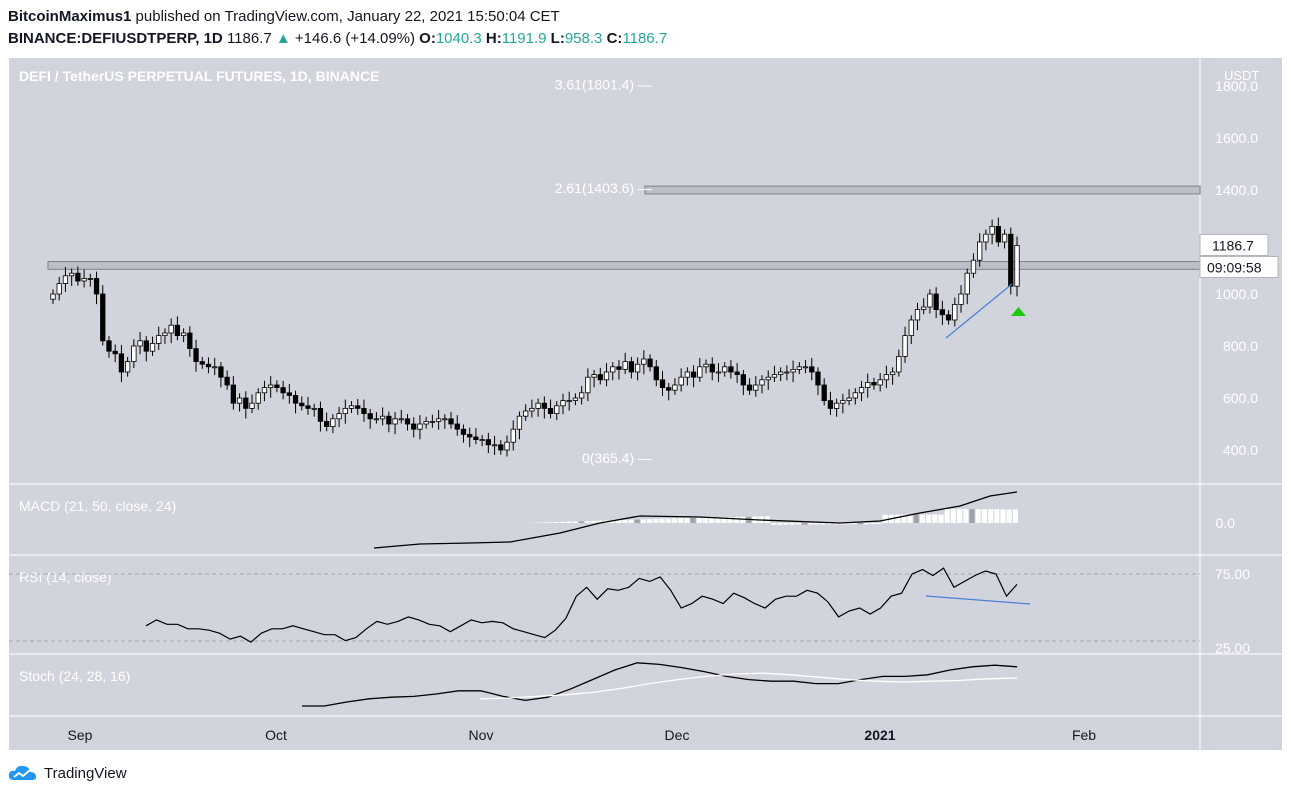  I want to click on stoch-k-line, so click(660, 684).